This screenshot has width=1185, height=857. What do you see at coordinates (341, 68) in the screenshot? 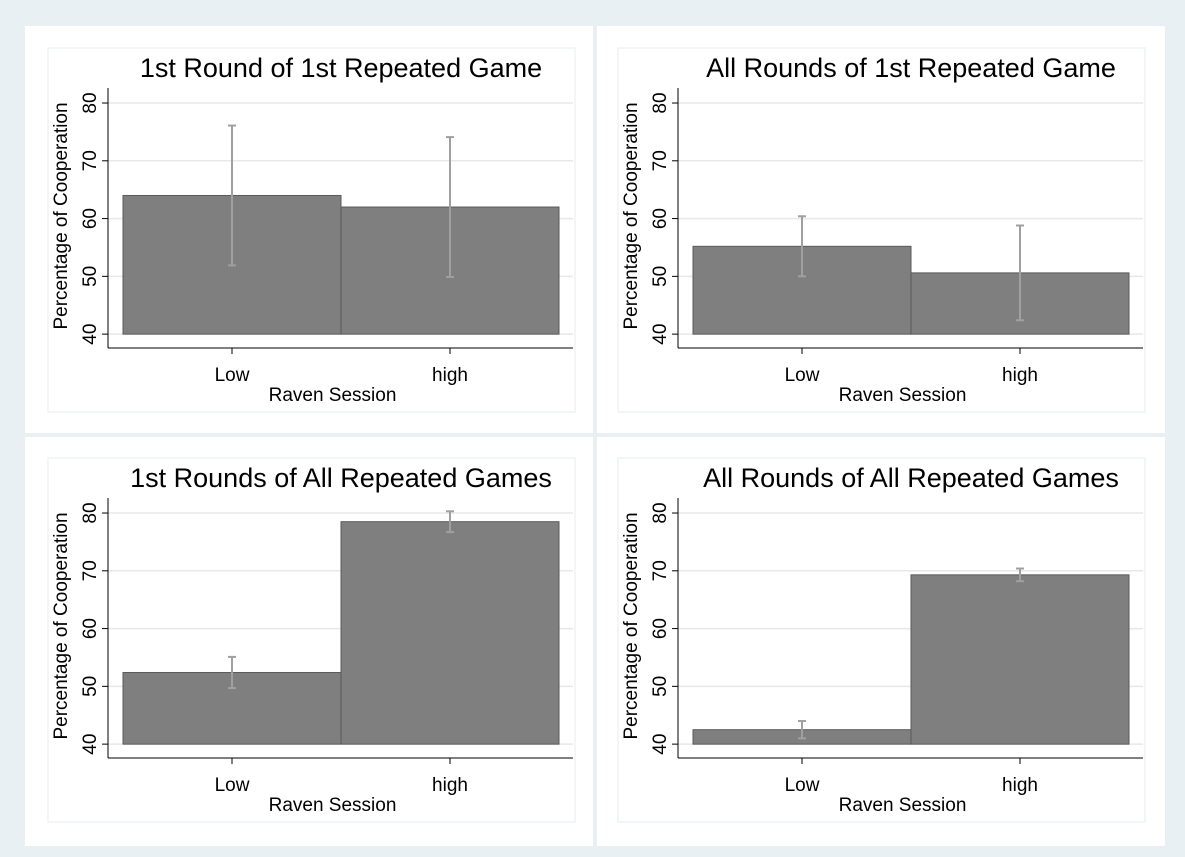
I see `chart-title: 1st Round of 1st Repeated Game` at bounding box center [341, 68].